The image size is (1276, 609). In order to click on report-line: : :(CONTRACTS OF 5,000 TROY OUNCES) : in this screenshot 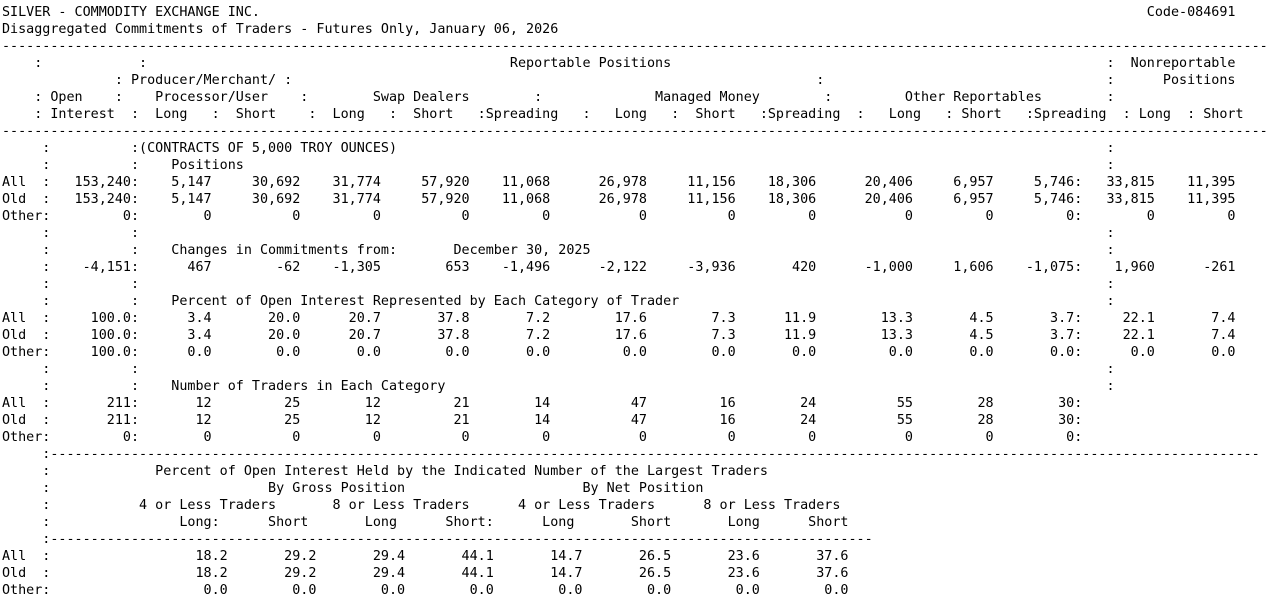, I will do `click(635, 148)`.